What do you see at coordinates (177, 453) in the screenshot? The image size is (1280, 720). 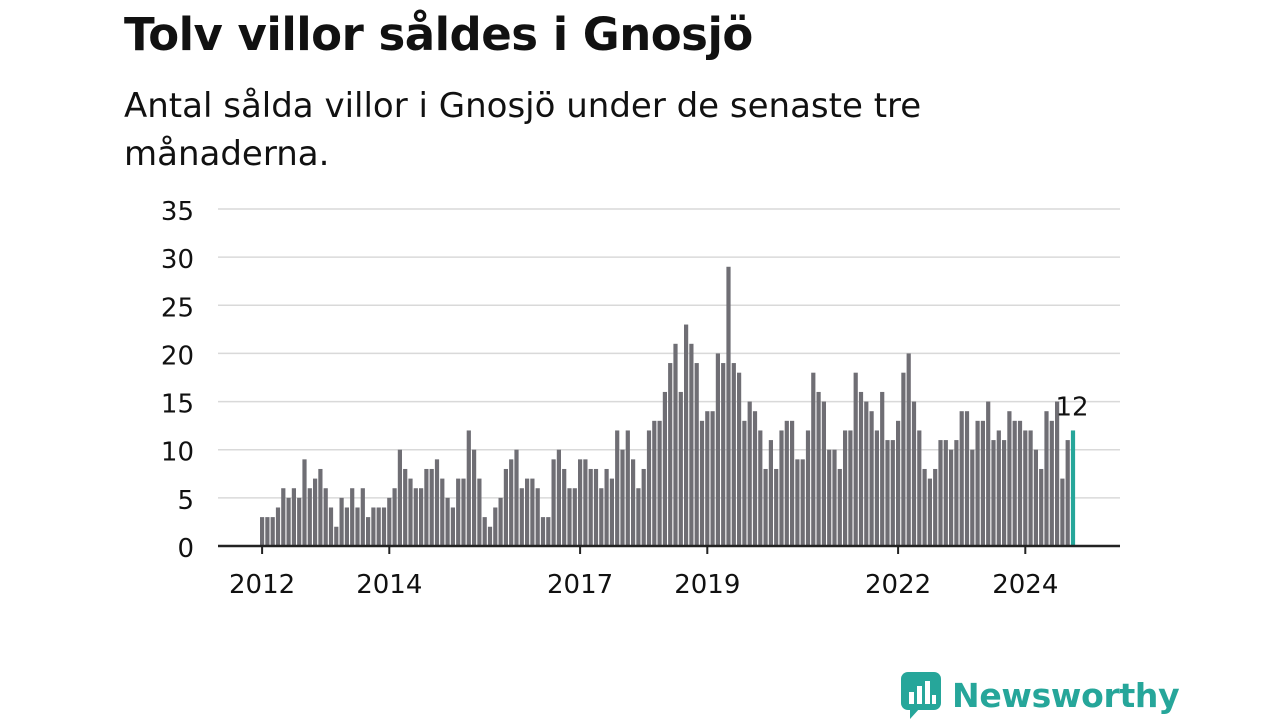 I see `y-tick-label: 10` at bounding box center [177, 453].